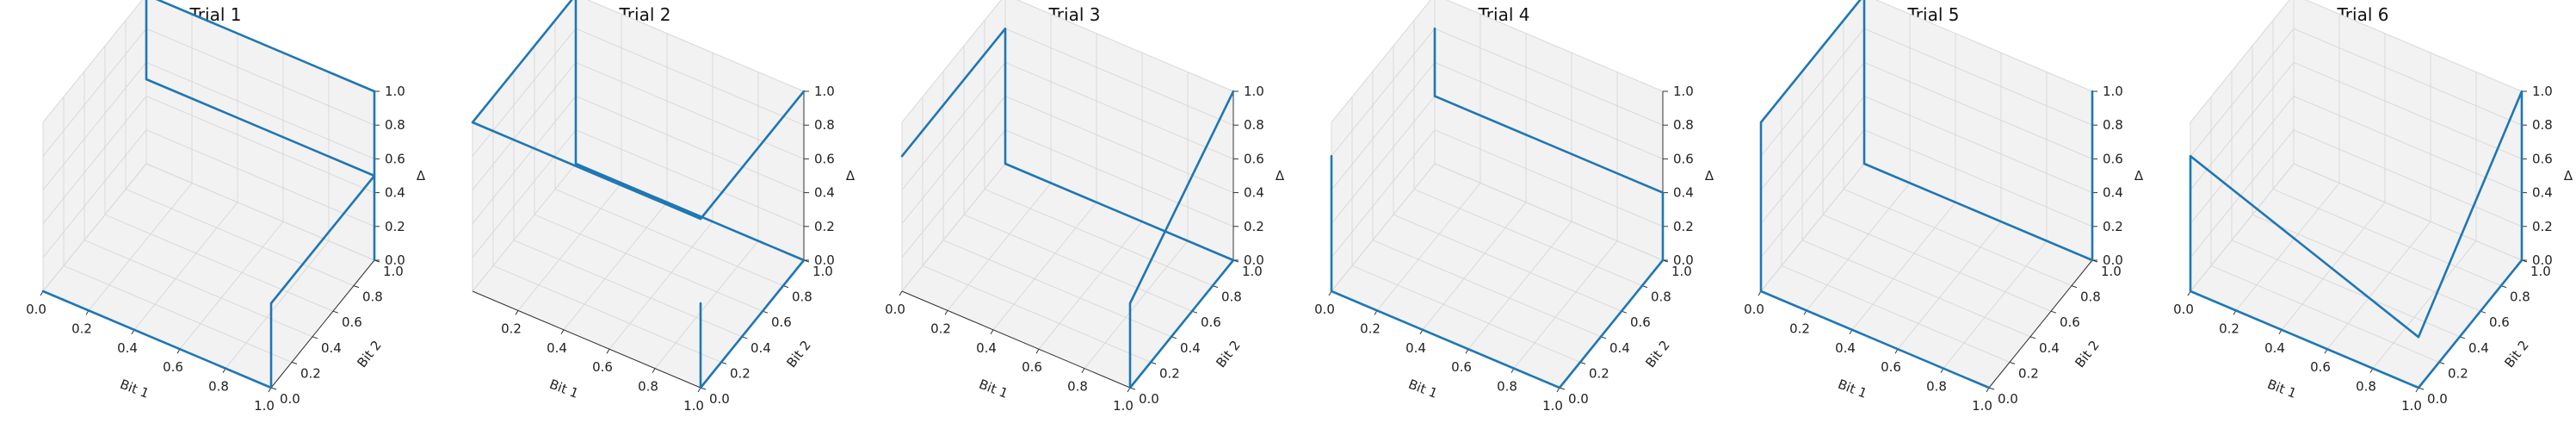 The width and height of the screenshot is (2576, 442). What do you see at coordinates (2090, 297) in the screenshot?
I see `y-tick-label: 0.8` at bounding box center [2090, 297].